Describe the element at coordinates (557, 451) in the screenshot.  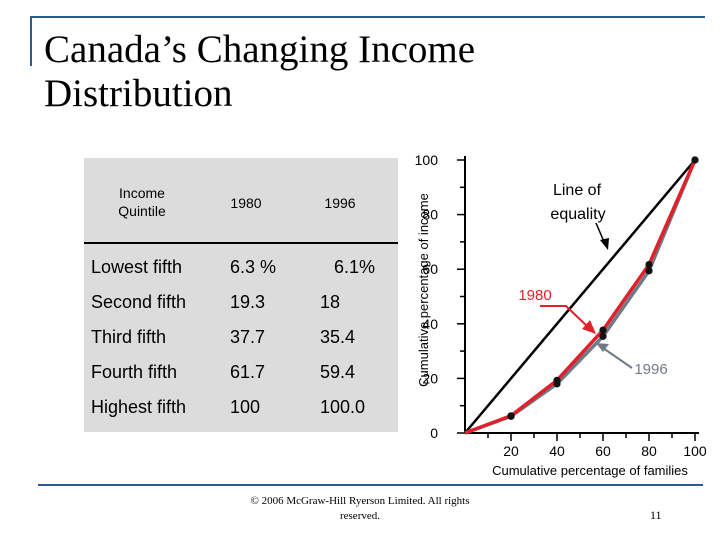
I see `x-tick-label: 40` at that location.